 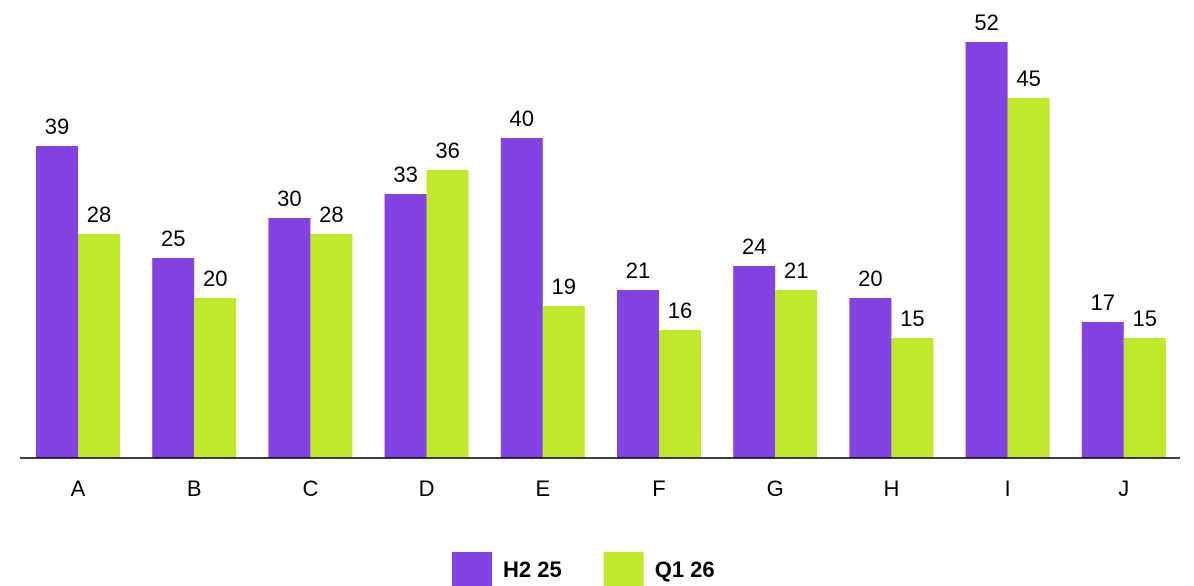 I want to click on legend-label: Q1 26, so click(x=685, y=569).